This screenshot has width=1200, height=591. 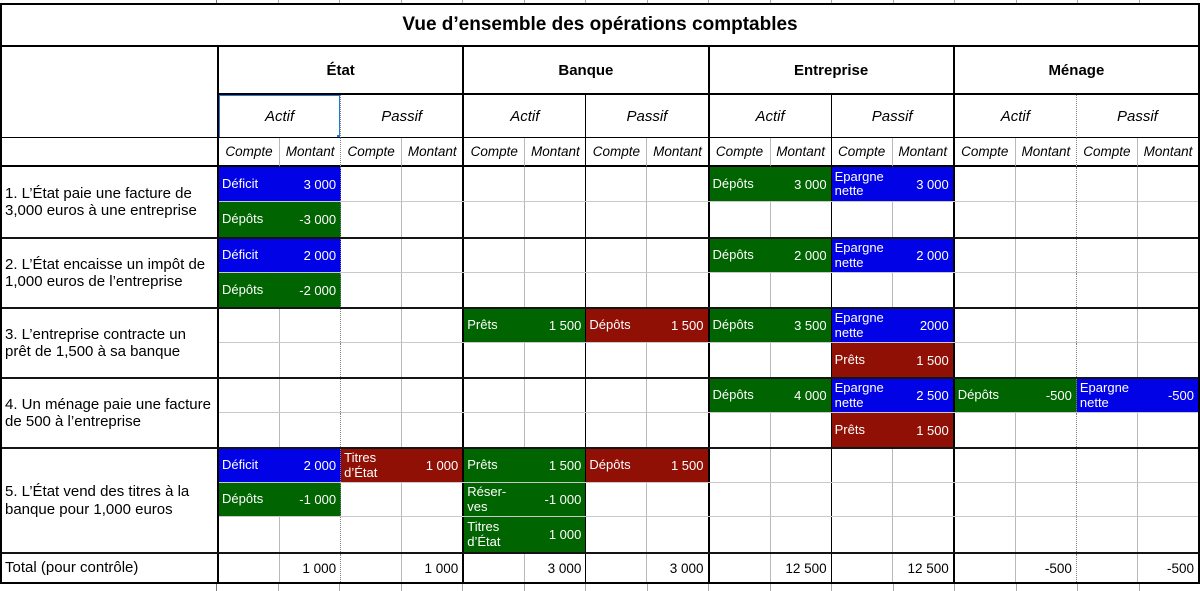 What do you see at coordinates (770, 116) in the screenshot?
I see `header-actif-entreprise: Actif` at bounding box center [770, 116].